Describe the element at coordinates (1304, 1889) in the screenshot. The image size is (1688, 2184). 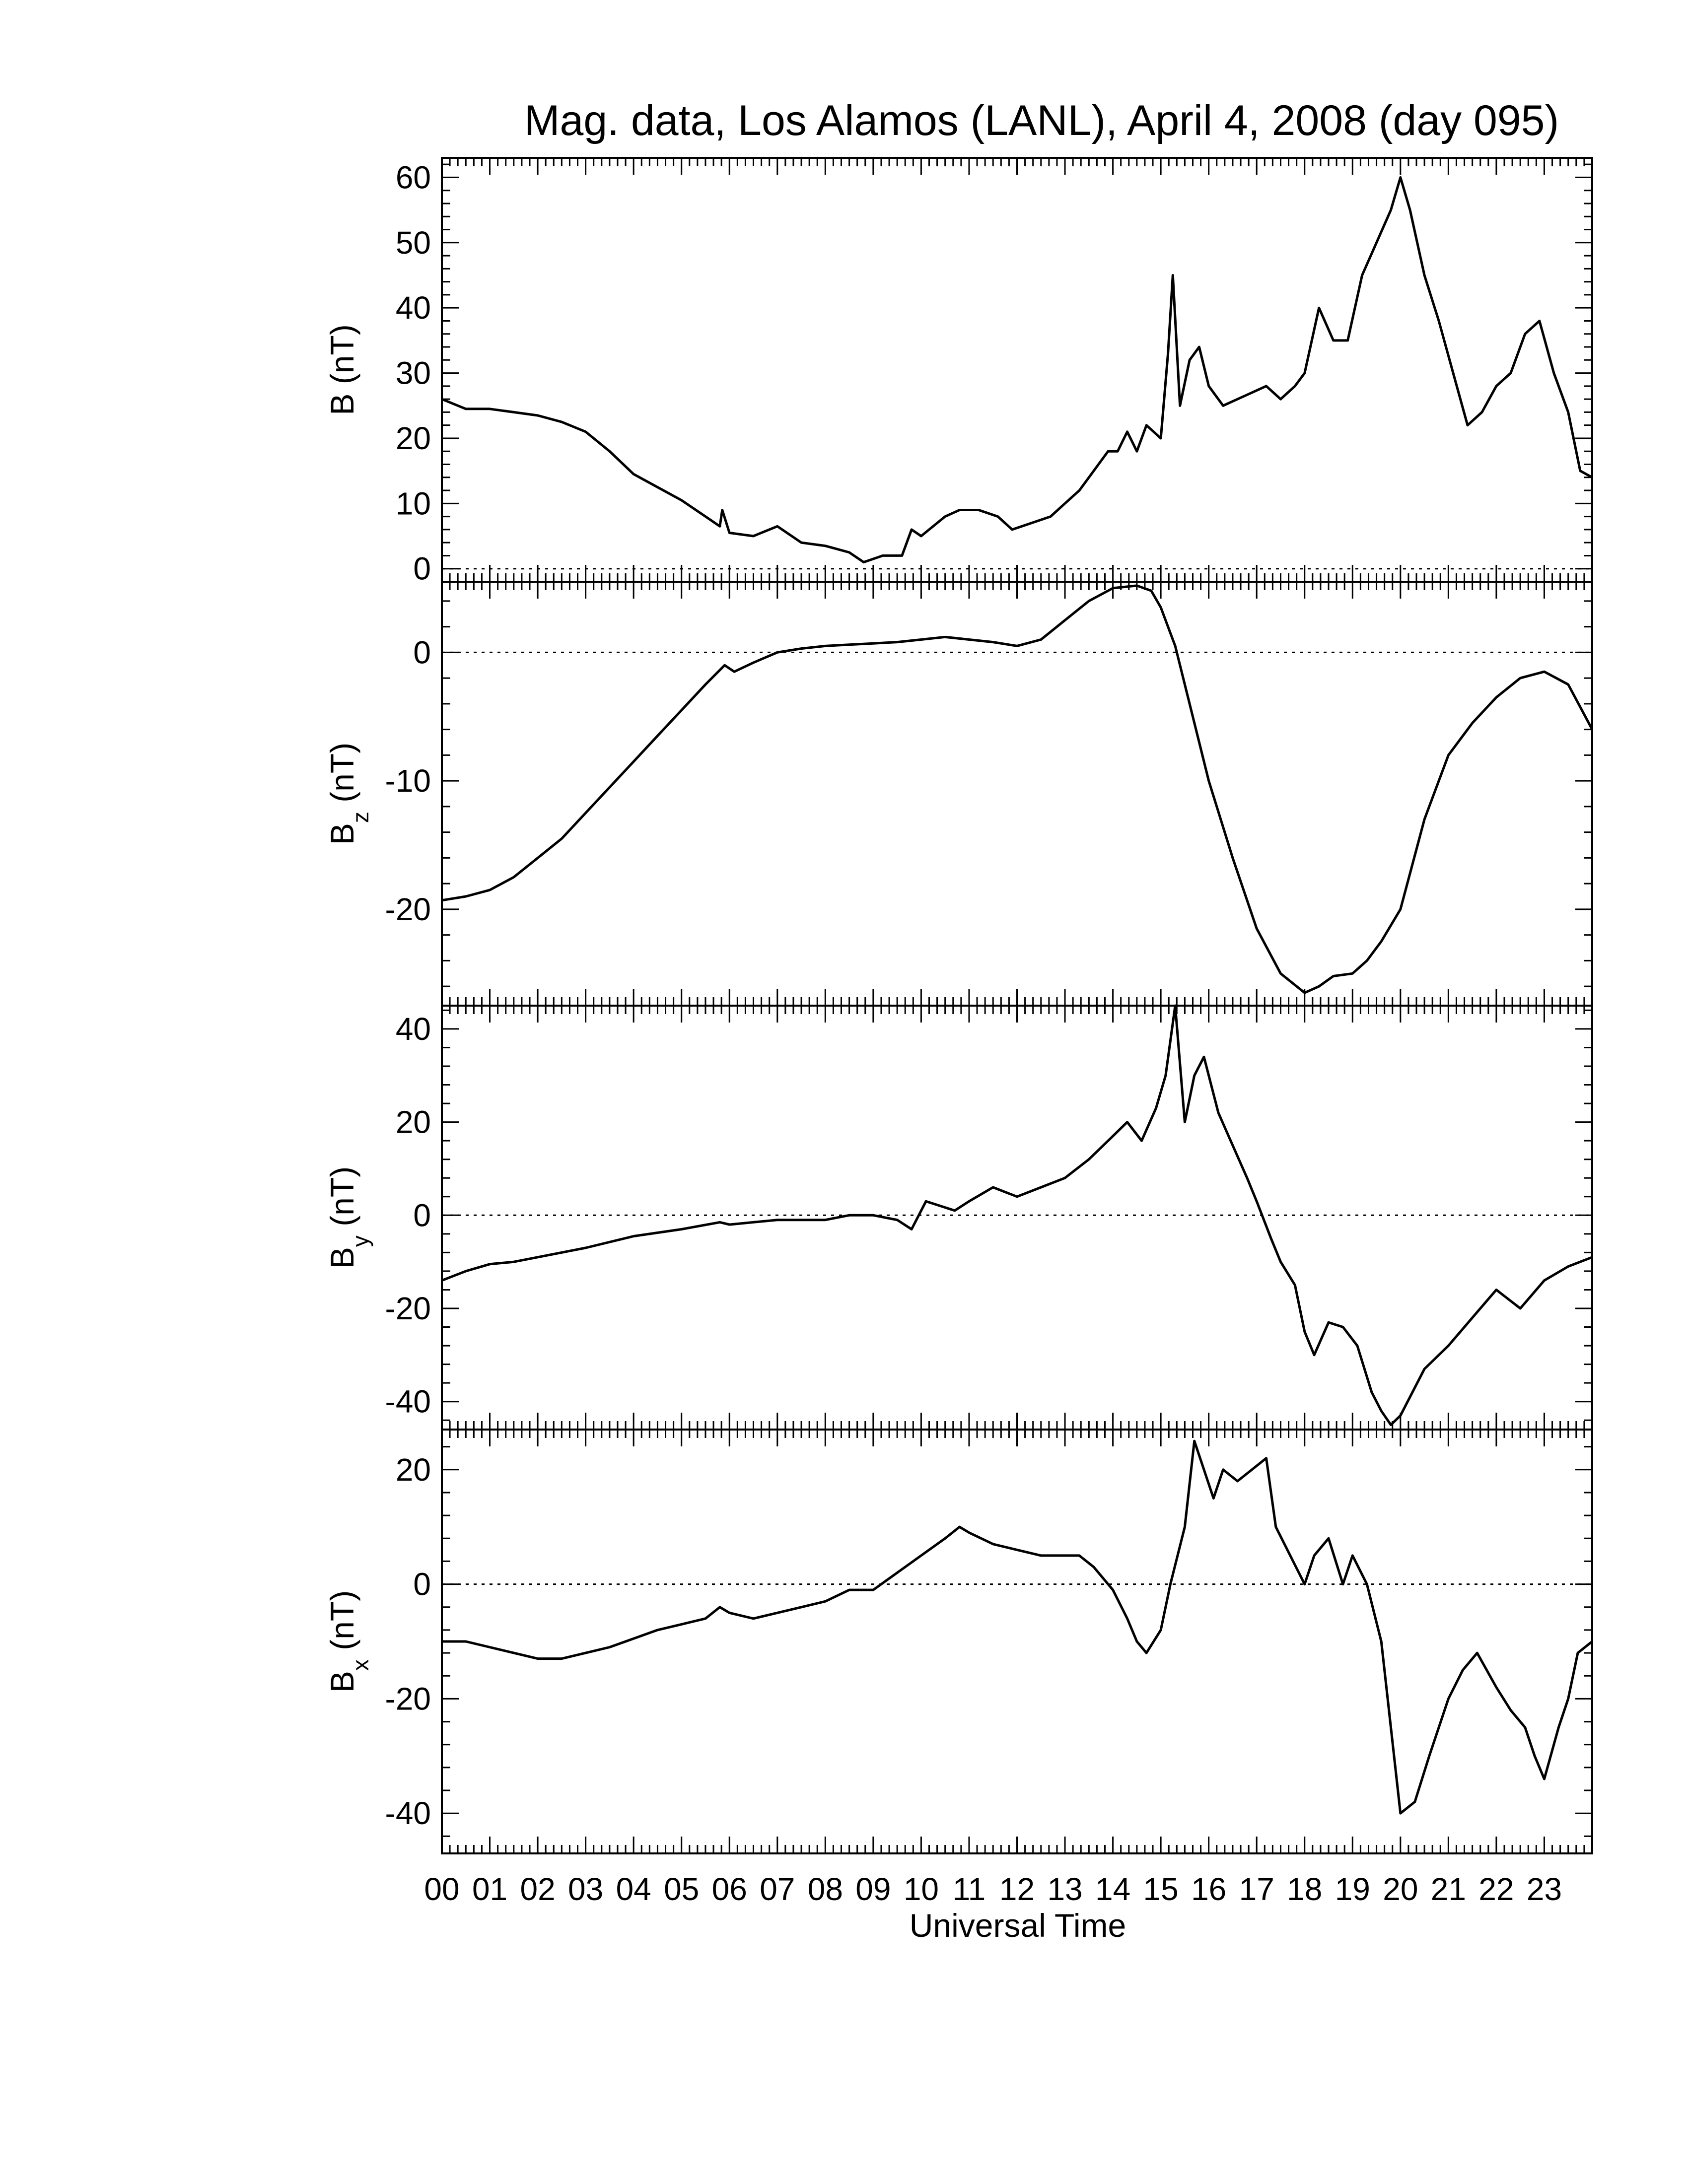
I see `x-tick-label: 18` at that location.